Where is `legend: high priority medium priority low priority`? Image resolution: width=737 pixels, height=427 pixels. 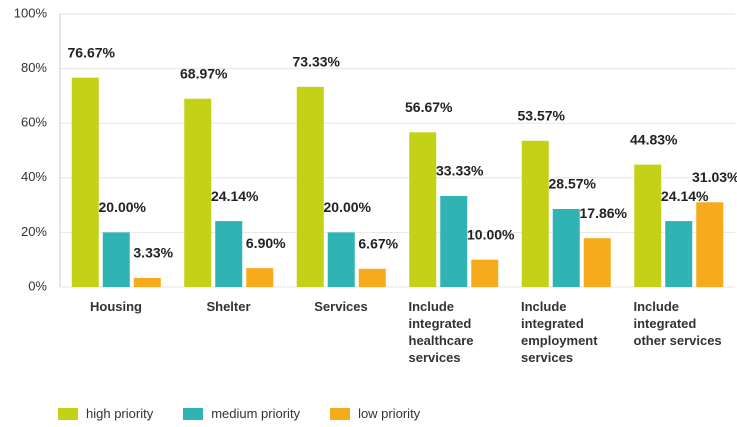
legend: high priority medium priority low priority is located at coordinates (239, 413).